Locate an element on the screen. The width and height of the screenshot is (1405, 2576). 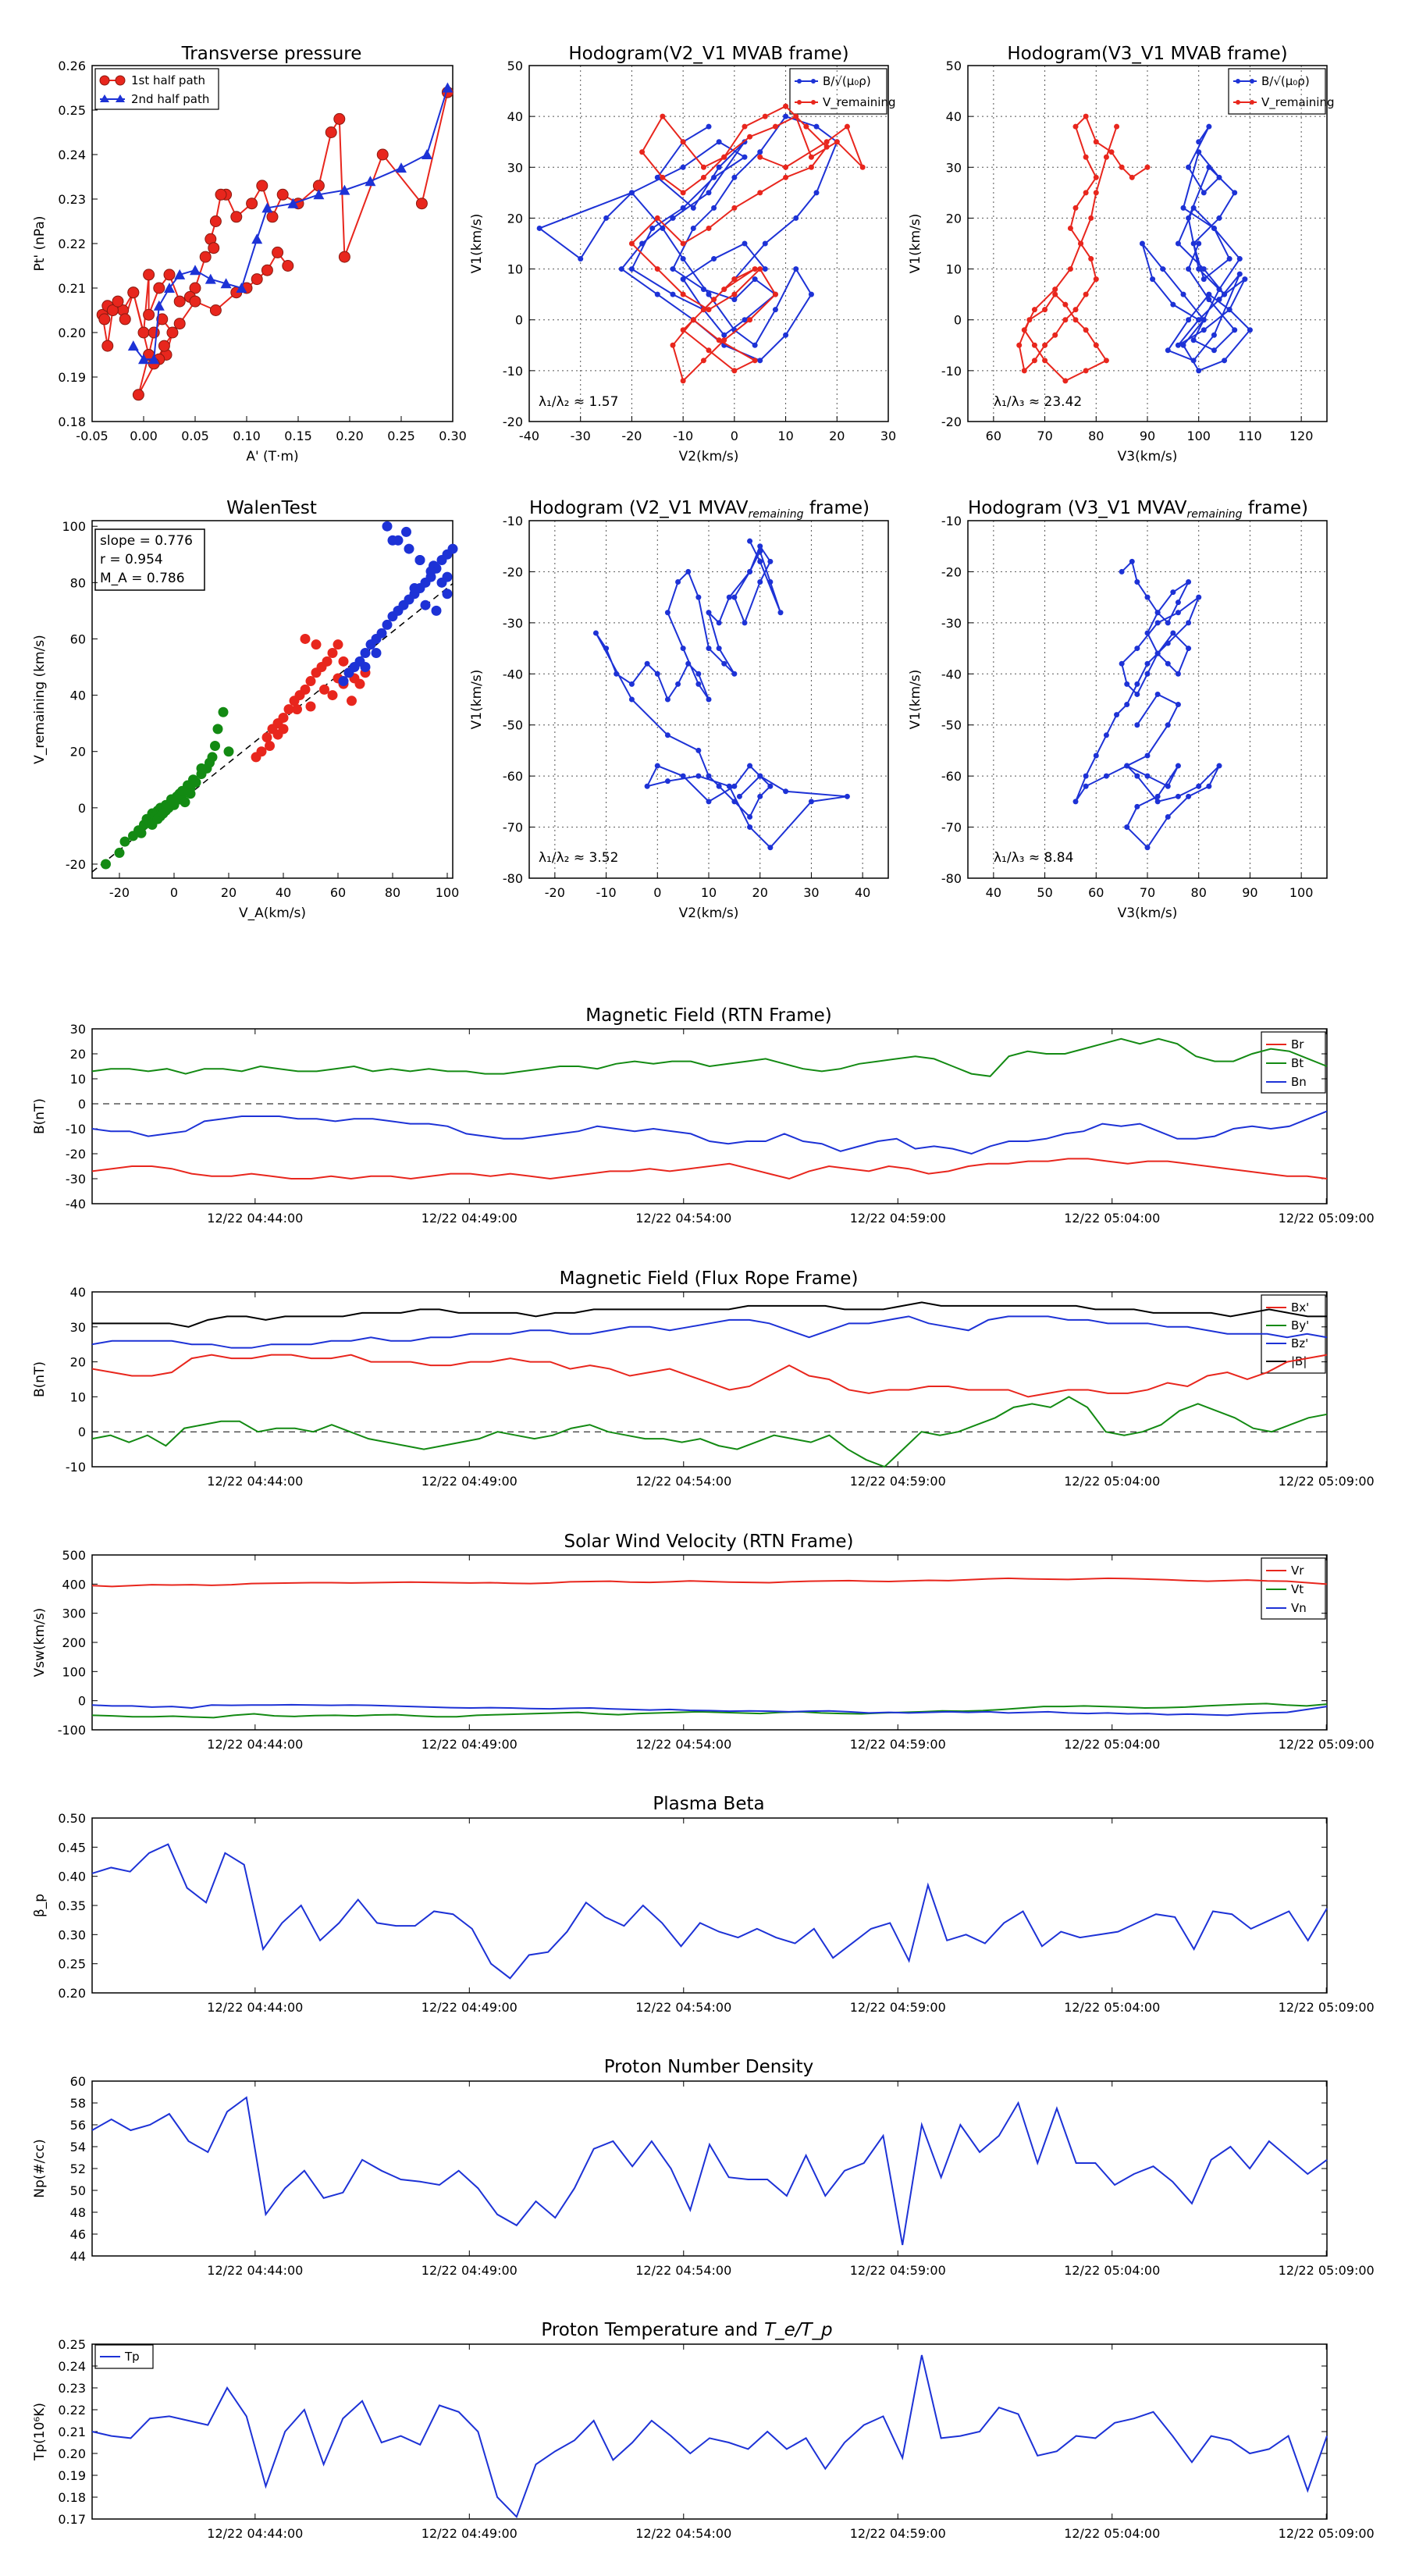
p1-xtick-label: -0.05 is located at coordinates (92, 436).